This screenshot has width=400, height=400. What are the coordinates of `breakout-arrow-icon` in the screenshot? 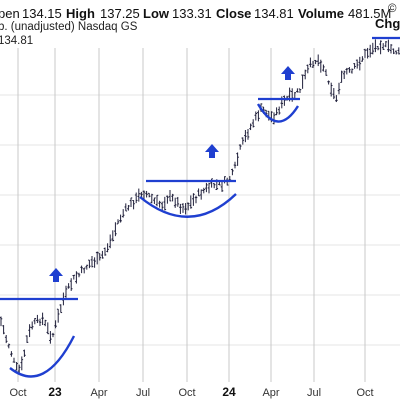 It's located at (288, 73).